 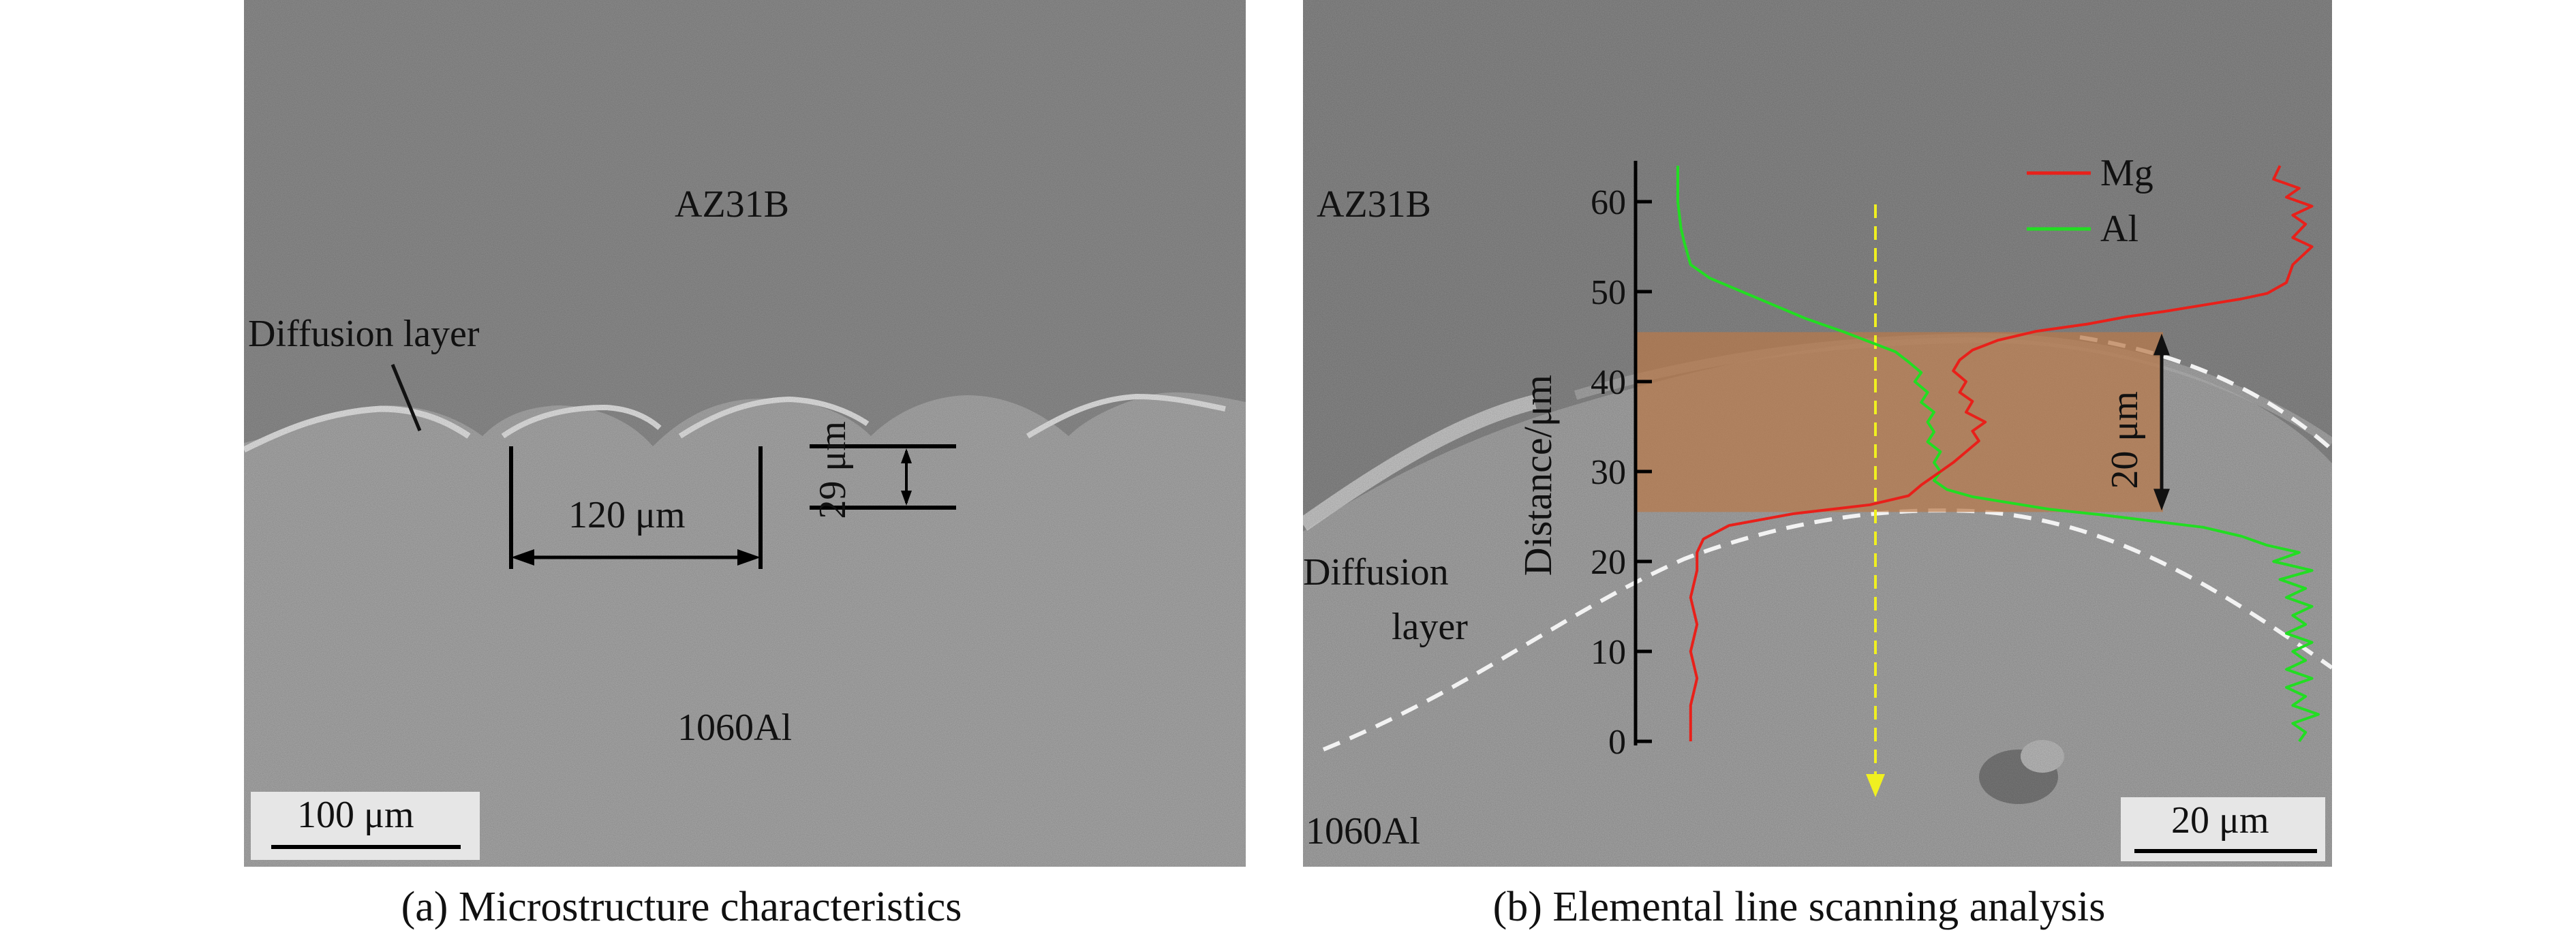 What do you see at coordinates (364, 334) in the screenshot?
I see `panel-a-label-diffusion-layer: Diffusion layer` at bounding box center [364, 334].